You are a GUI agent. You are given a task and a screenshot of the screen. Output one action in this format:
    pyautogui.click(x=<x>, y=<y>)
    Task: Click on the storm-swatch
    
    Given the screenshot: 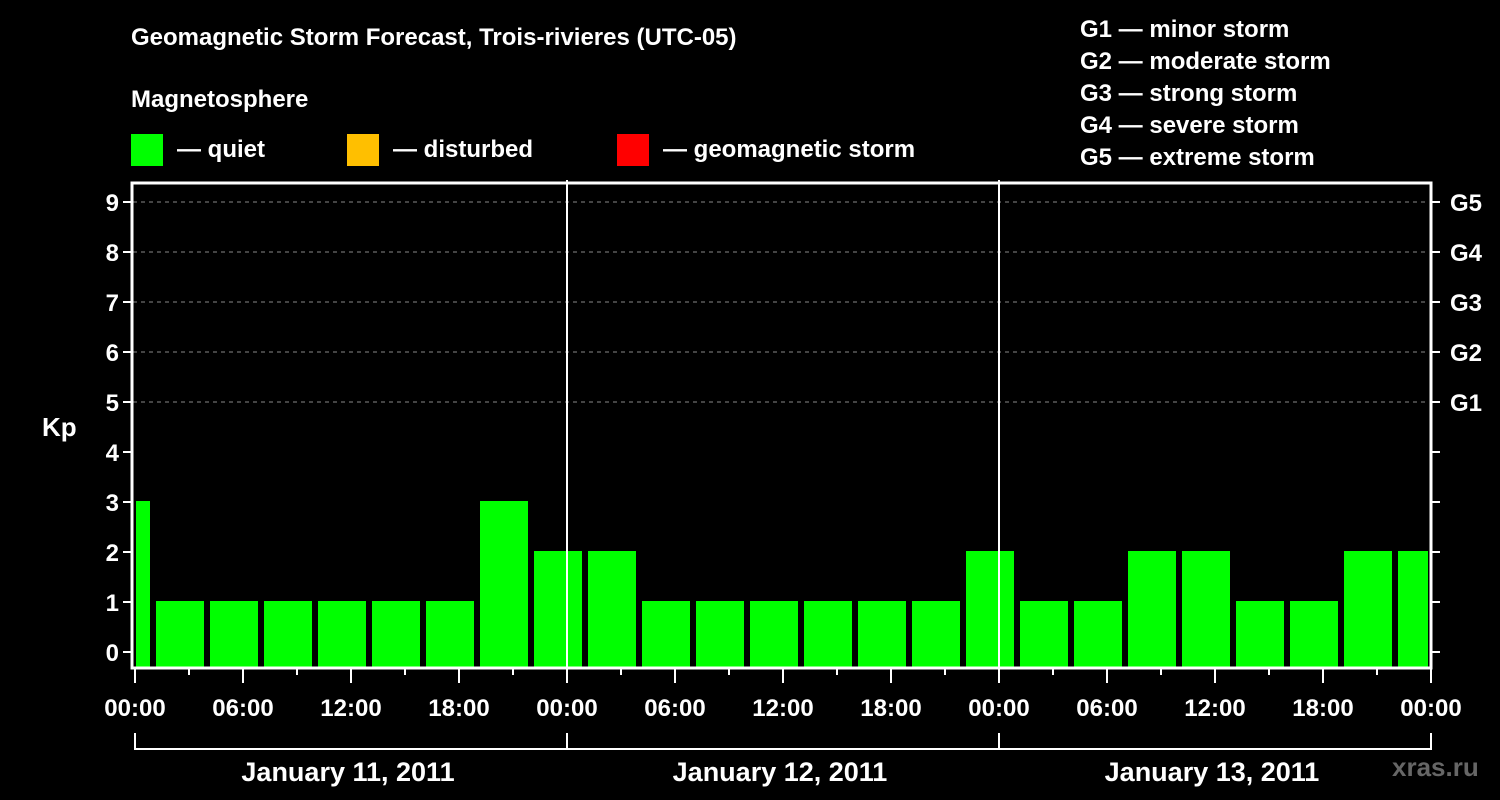 What is the action you would take?
    pyautogui.click(x=633, y=150)
    